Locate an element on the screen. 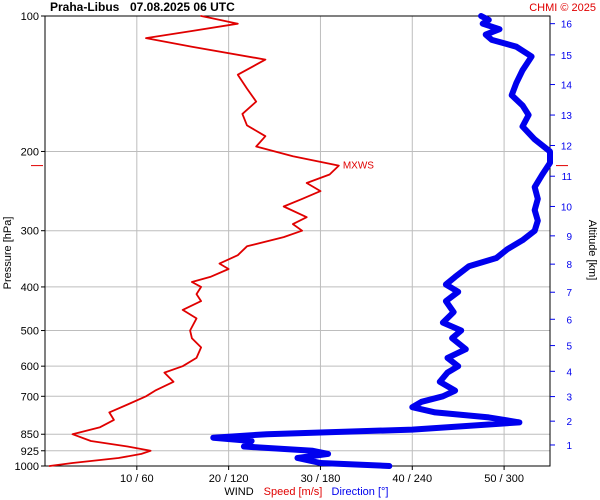  altitude-tick-label-6: 6 is located at coordinates (569, 320).